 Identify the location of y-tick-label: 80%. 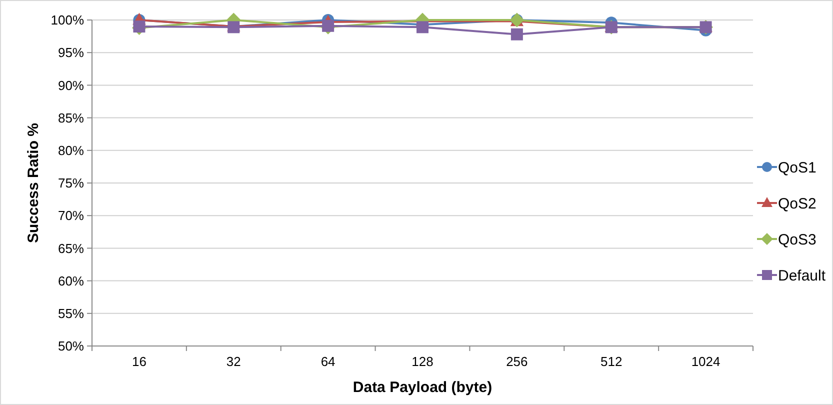
(71, 150).